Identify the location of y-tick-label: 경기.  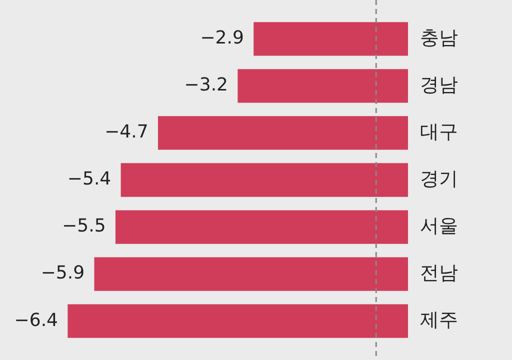
(439, 179).